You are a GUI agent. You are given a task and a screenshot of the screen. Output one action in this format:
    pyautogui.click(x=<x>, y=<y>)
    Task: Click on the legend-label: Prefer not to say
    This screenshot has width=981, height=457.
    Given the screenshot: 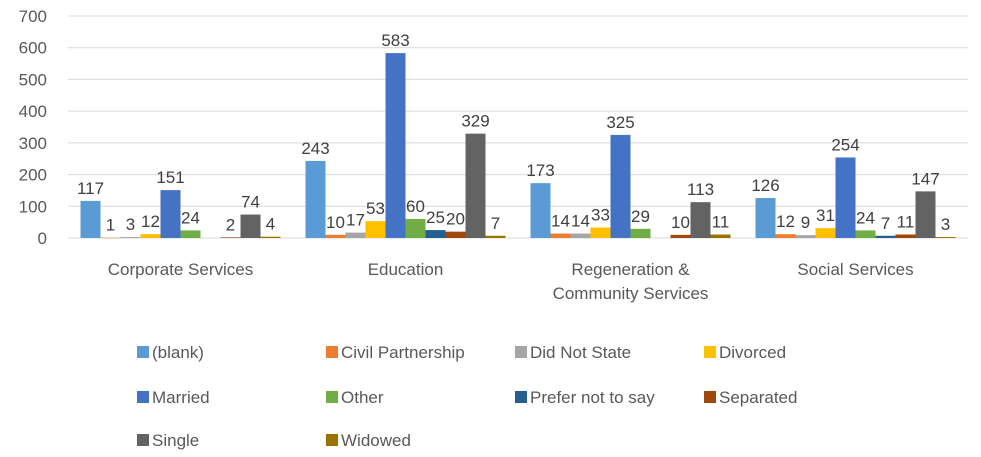 What is the action you would take?
    pyautogui.click(x=592, y=397)
    